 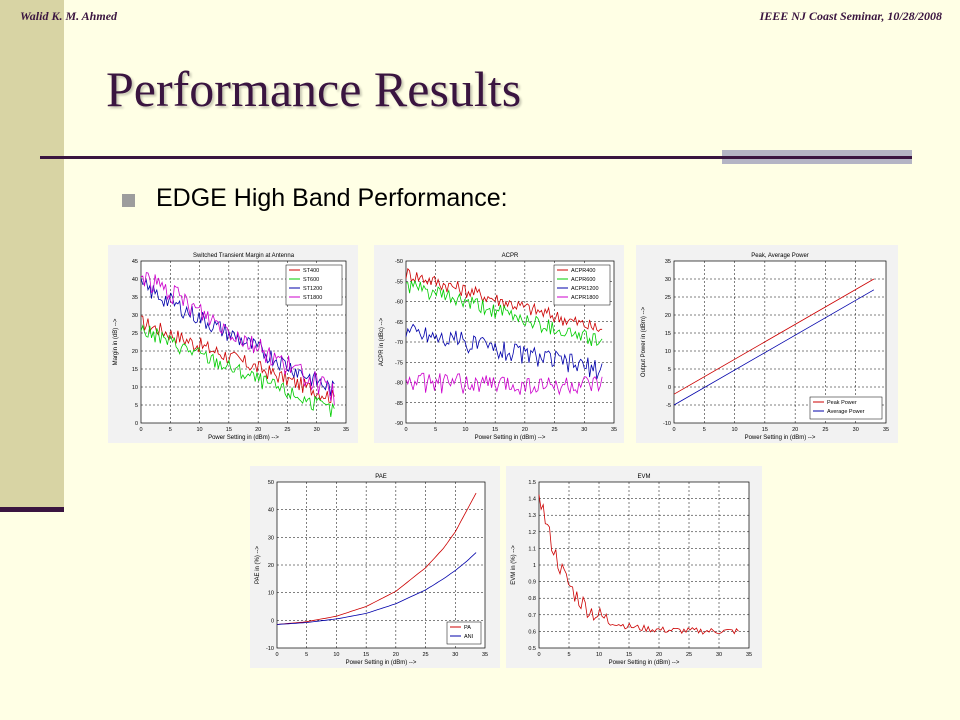 I want to click on y-tick-label: 45, so click(x=135, y=262).